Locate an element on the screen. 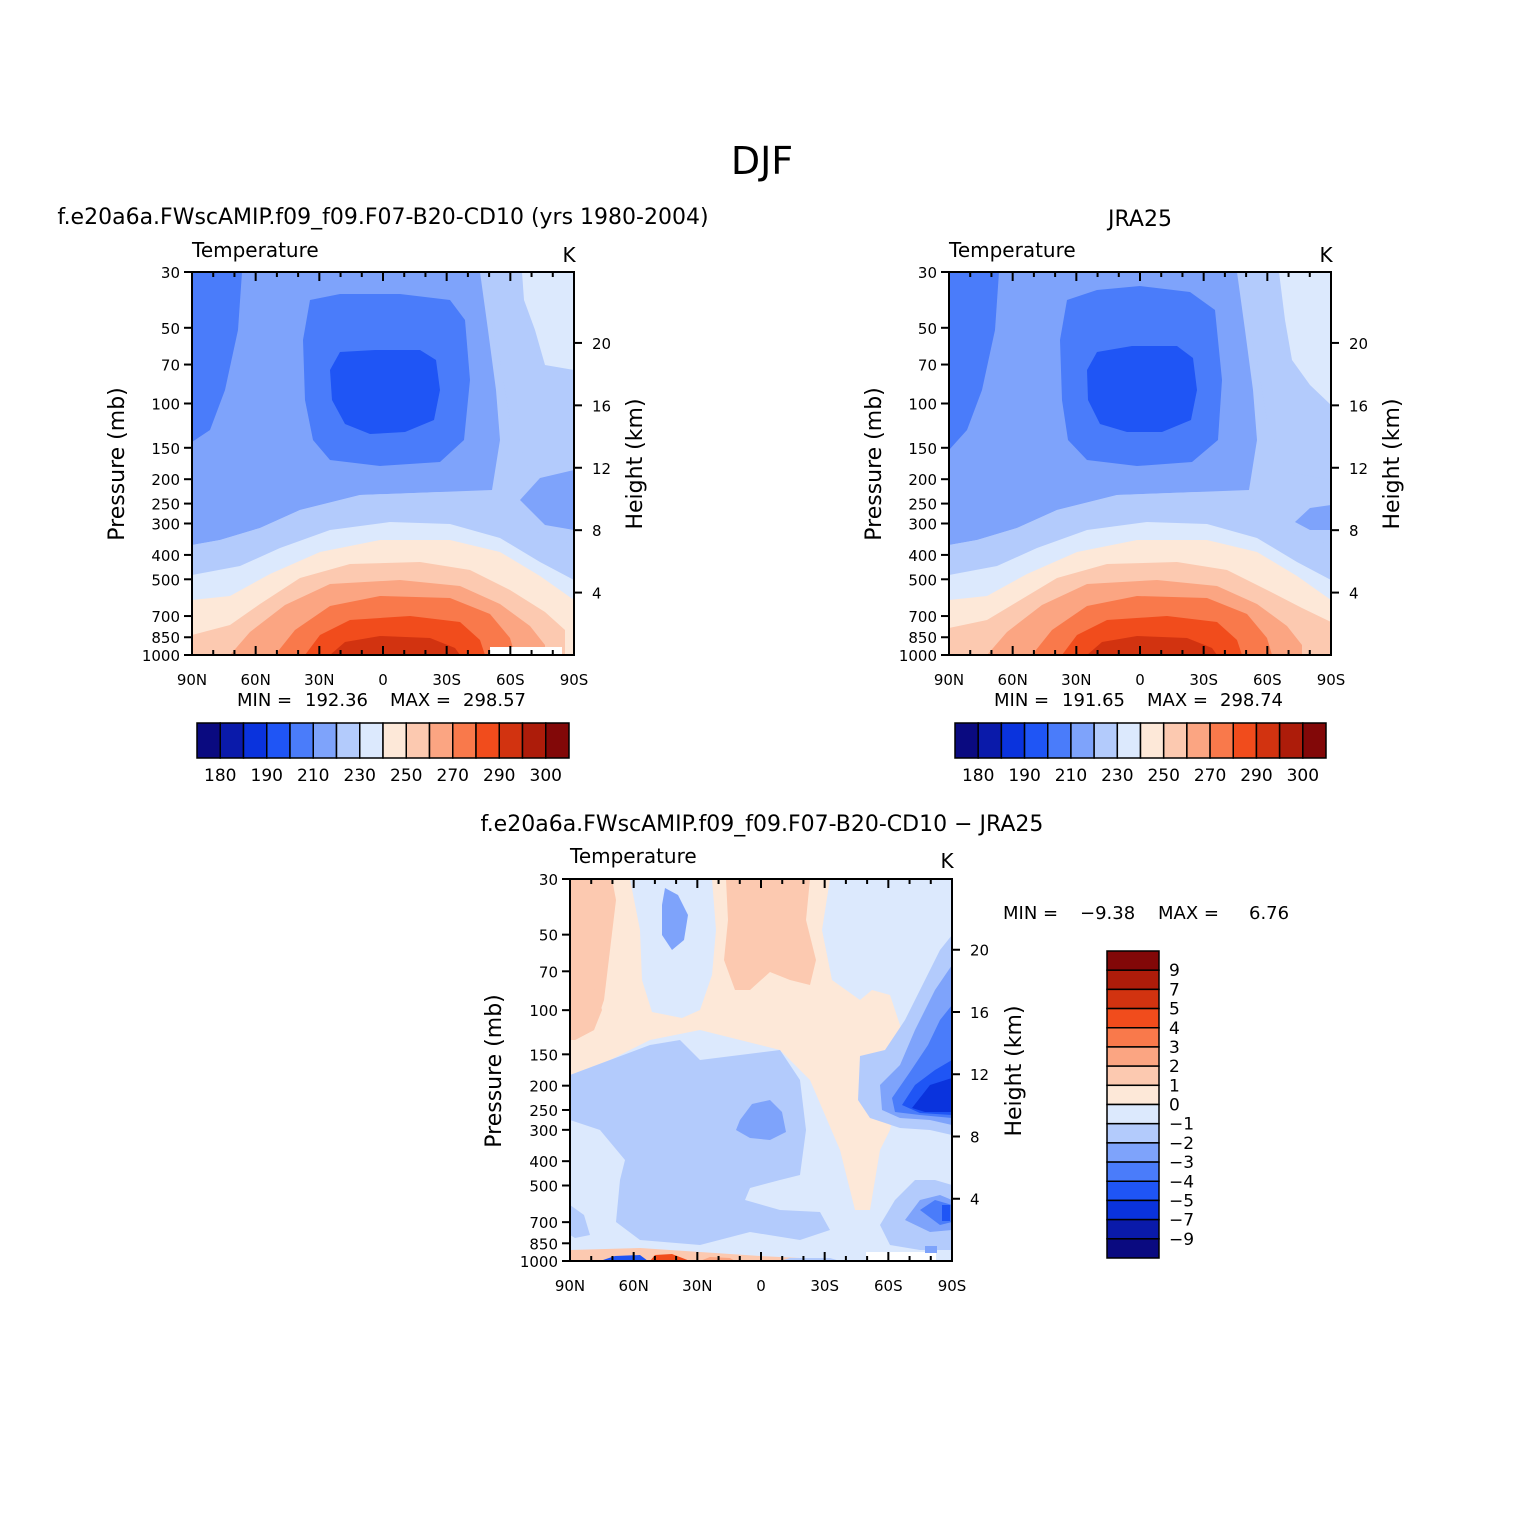 The image size is (1524, 1524). colorbar-label: 210 is located at coordinates (313, 776).